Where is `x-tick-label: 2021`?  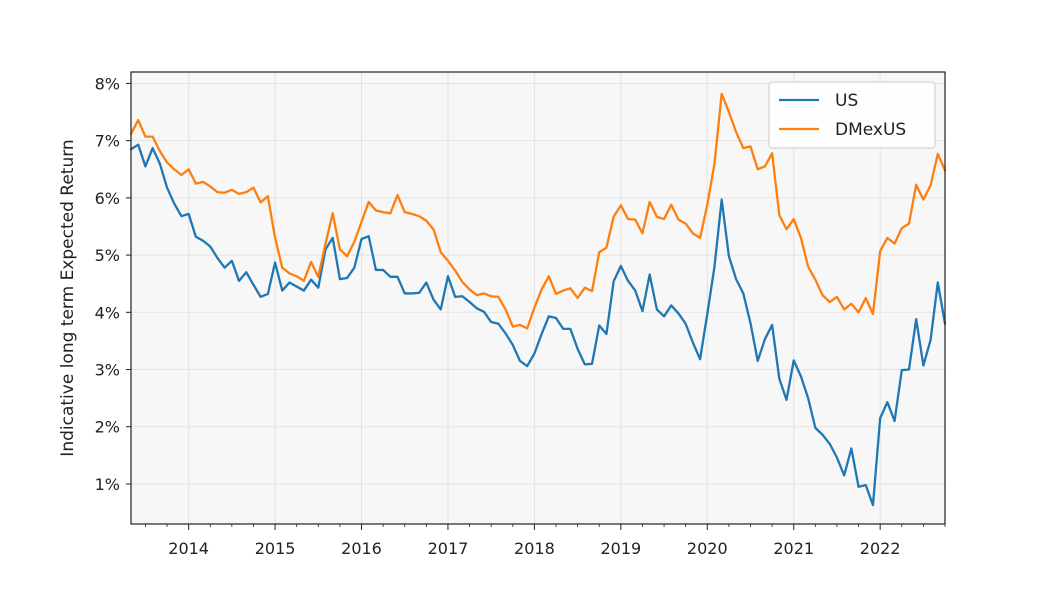 x-tick-label: 2021 is located at coordinates (793, 548).